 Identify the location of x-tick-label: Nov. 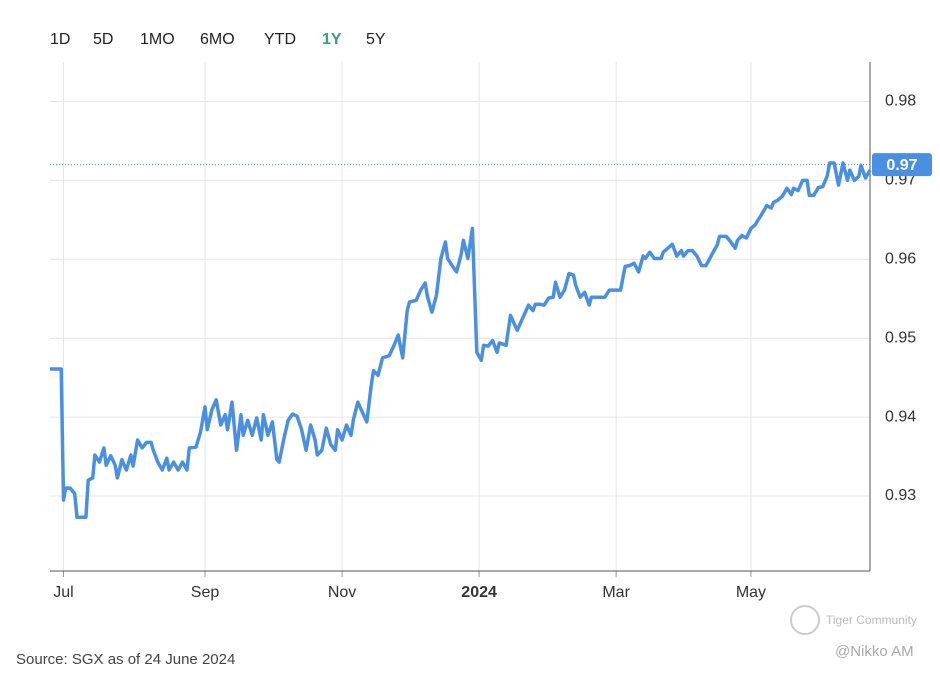
(342, 592).